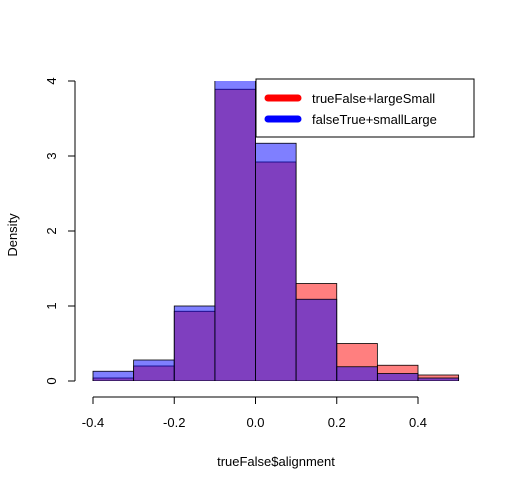 This screenshot has width=514, height=490. I want to click on legend: trueFalse+largeSmall falseTrue+smallLarge, so click(365, 108).